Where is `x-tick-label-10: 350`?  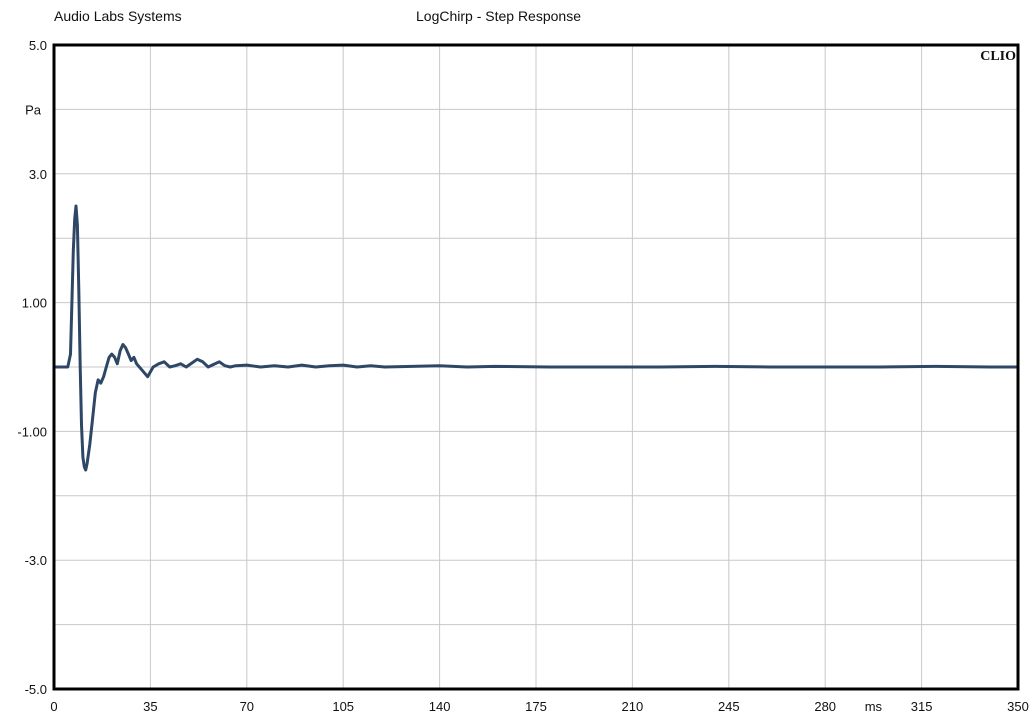 x-tick-label-10: 350 is located at coordinates (1018, 706).